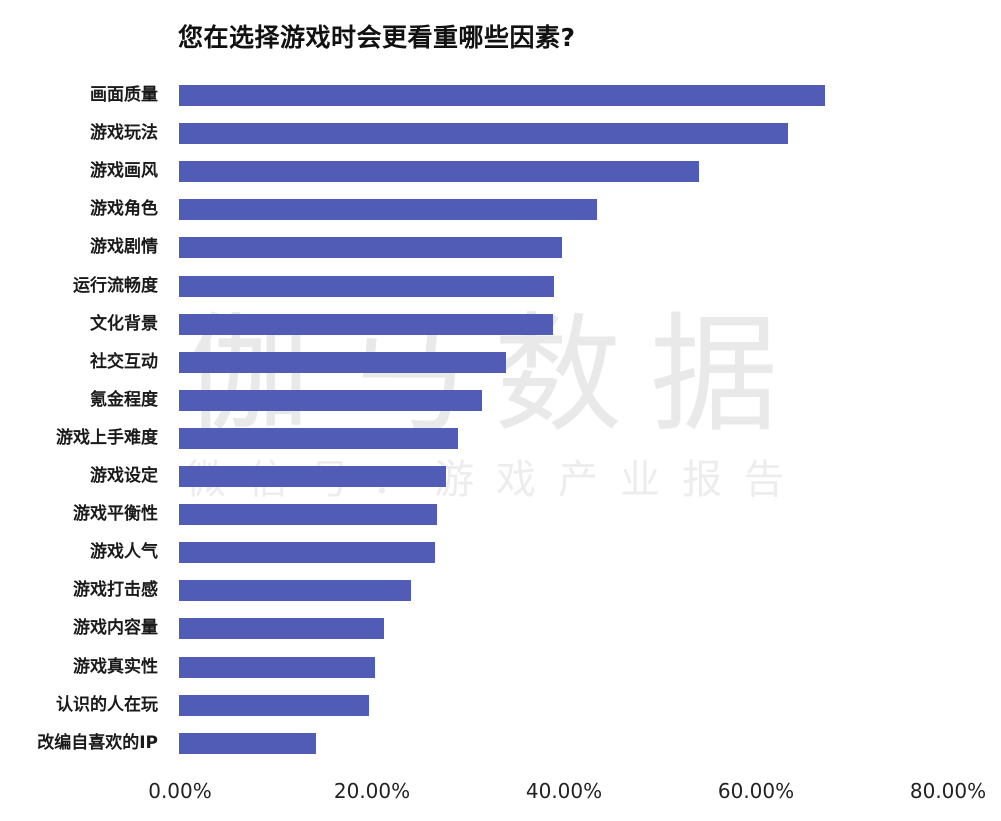 Image resolution: width=1001 pixels, height=821 pixels. Describe the element at coordinates (97, 742) in the screenshot. I see `category-label: 改编自喜欢的IP` at that location.